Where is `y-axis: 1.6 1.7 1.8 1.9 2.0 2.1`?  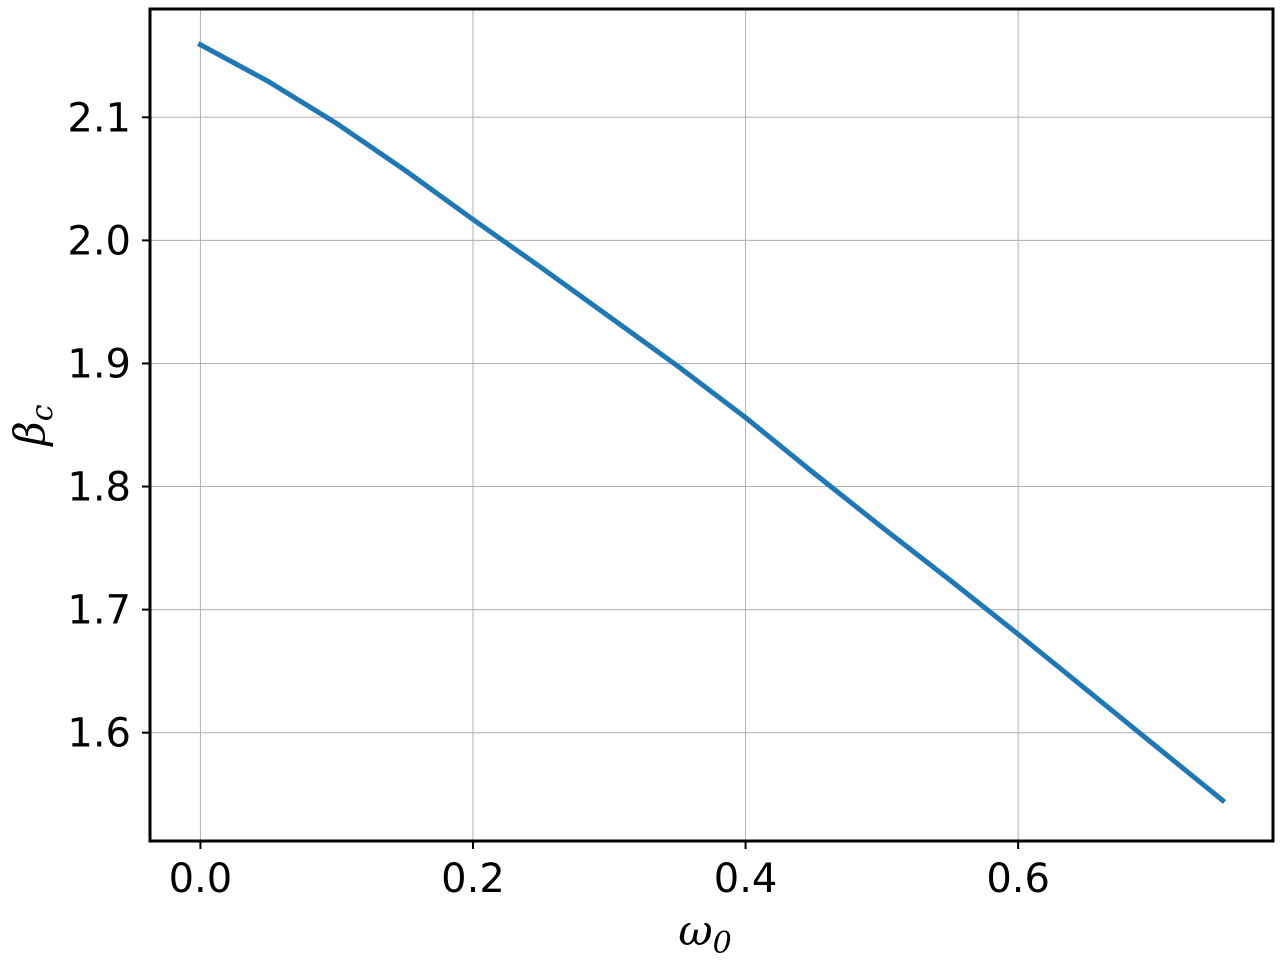
y-axis: 1.6 1.7 1.8 1.9 2.0 2.1 is located at coordinates (108, 426).